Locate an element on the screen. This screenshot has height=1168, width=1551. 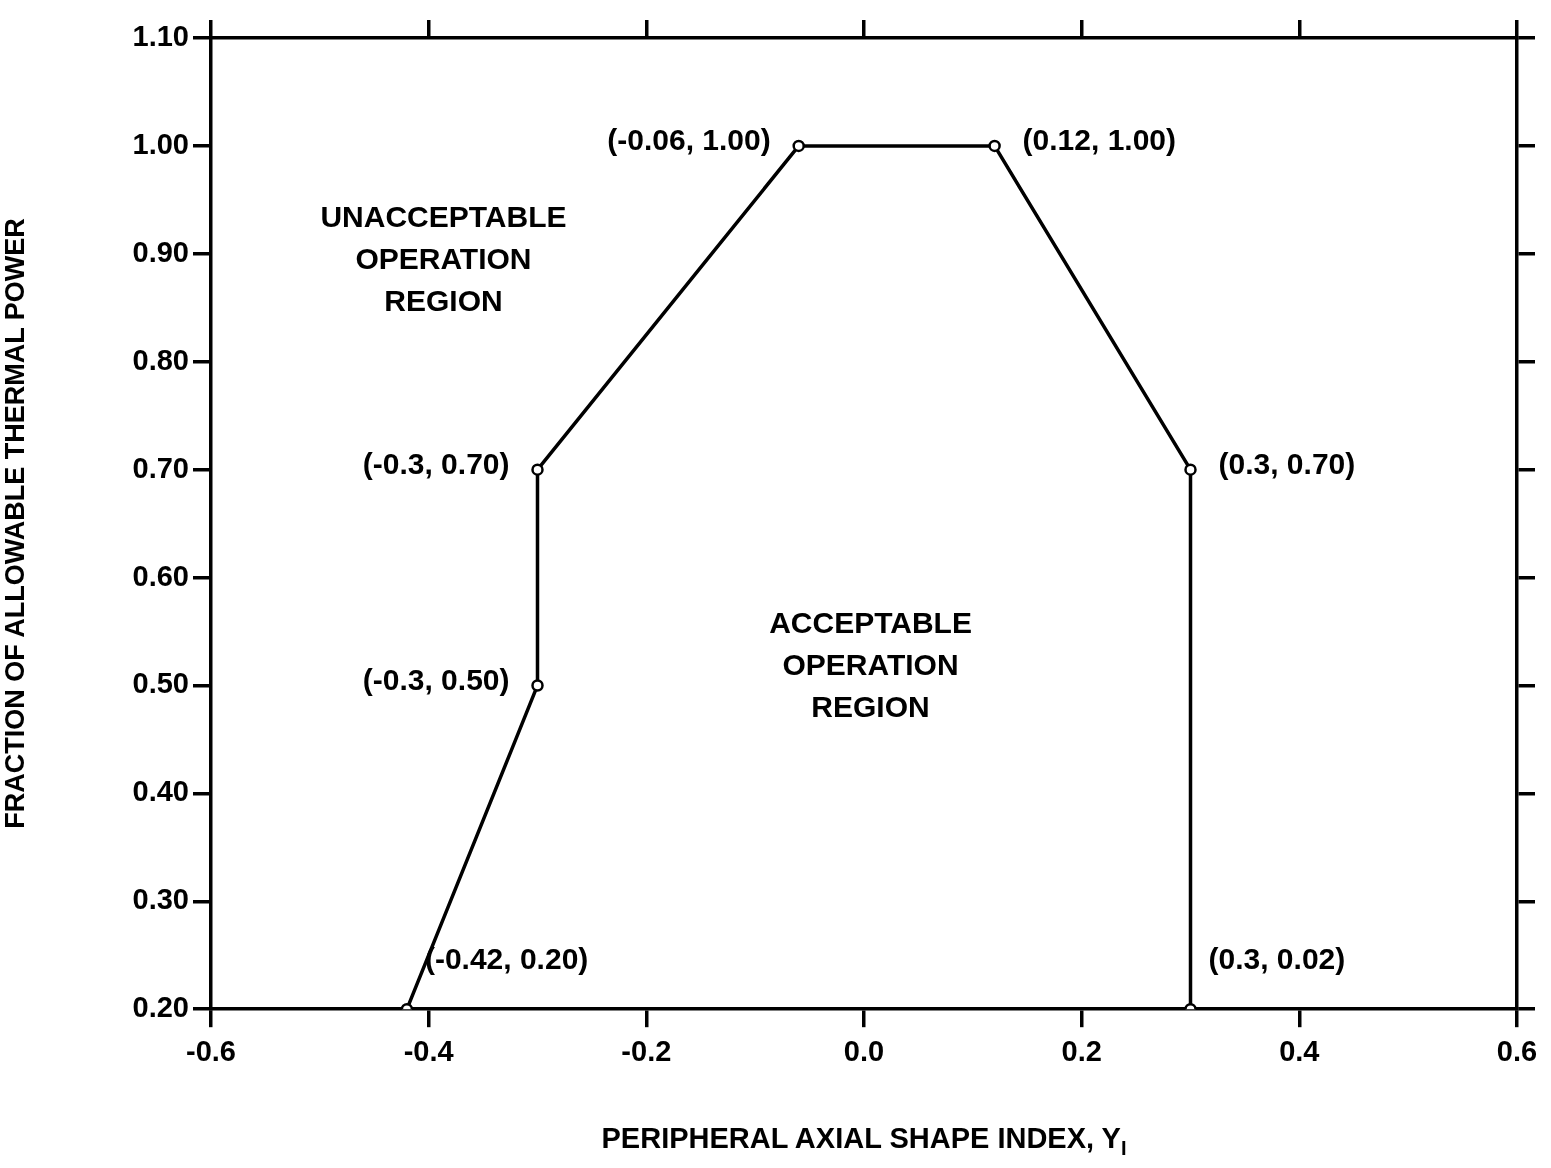
x-tick-label: 0.2 is located at coordinates (1081, 1050).